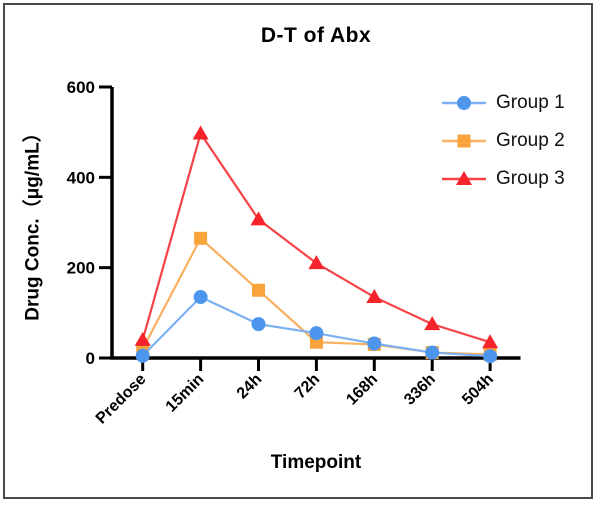 The image size is (600, 506). I want to click on x-tick-label: 168h, so click(362, 390).